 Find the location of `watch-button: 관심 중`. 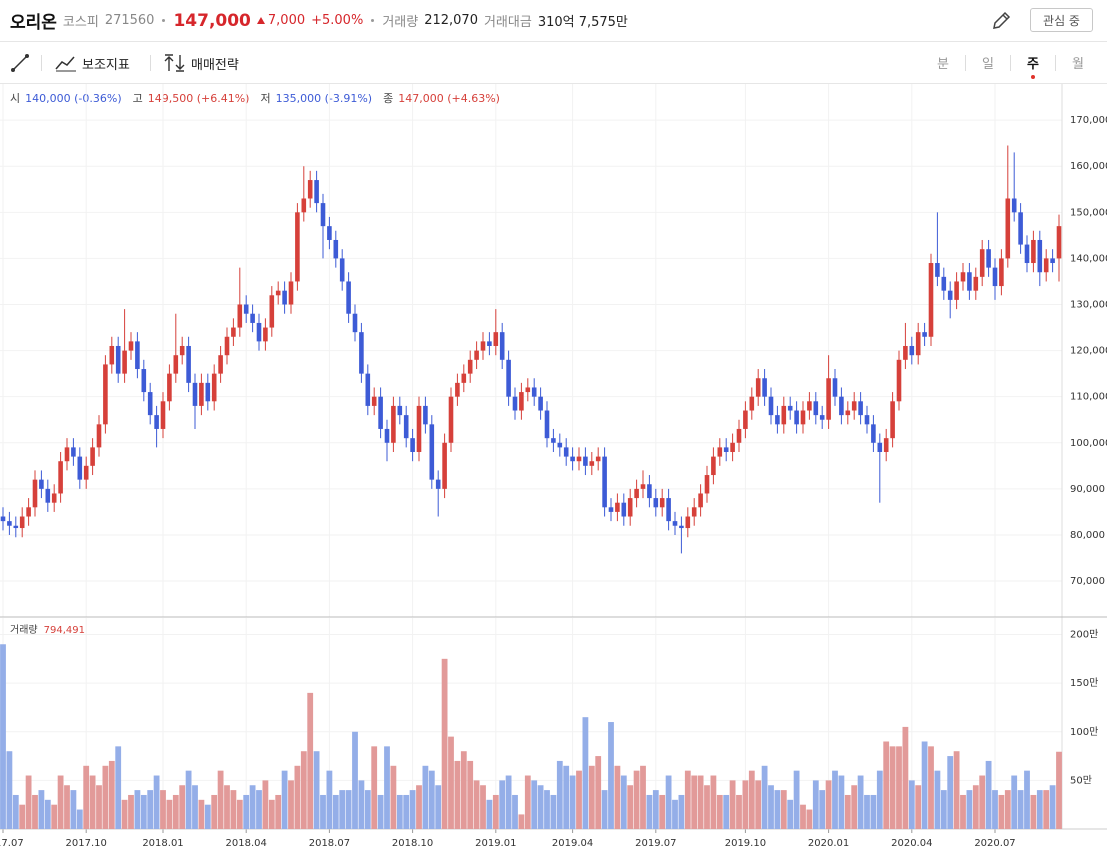

watch-button: 관심 중 is located at coordinates (1061, 20).